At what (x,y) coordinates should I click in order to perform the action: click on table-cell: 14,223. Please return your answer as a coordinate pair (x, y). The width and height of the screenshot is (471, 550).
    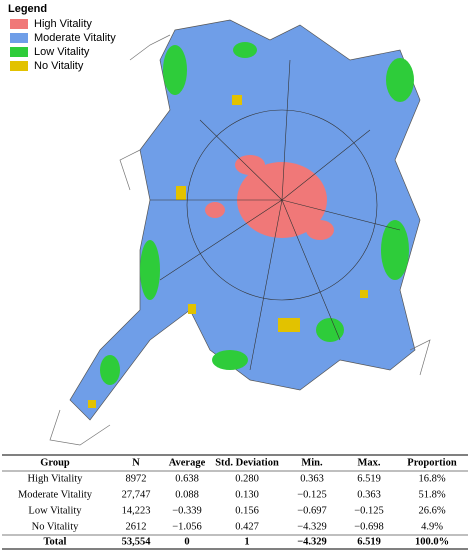
    Looking at the image, I should click on (136, 510).